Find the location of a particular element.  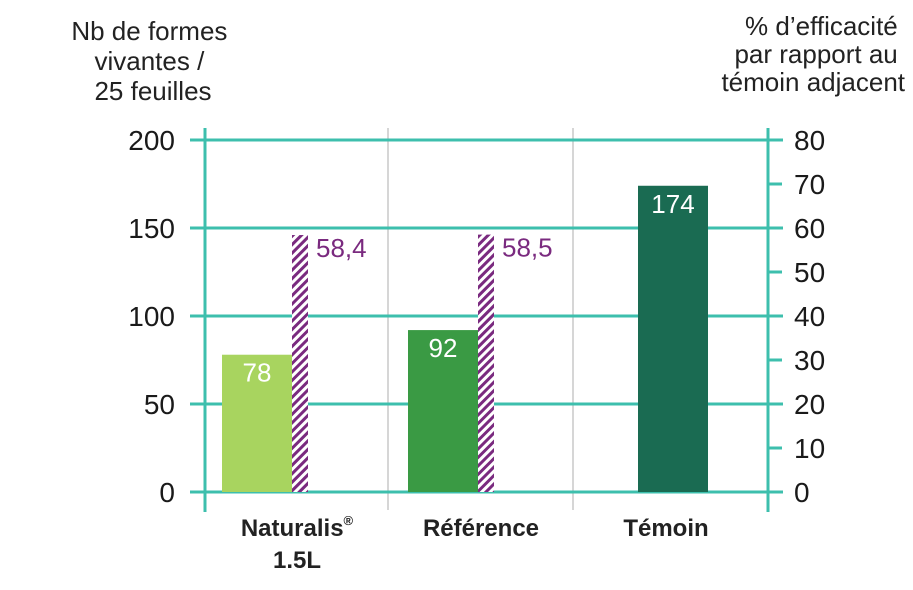

category-label-line2: 1.5L is located at coordinates (297, 560).